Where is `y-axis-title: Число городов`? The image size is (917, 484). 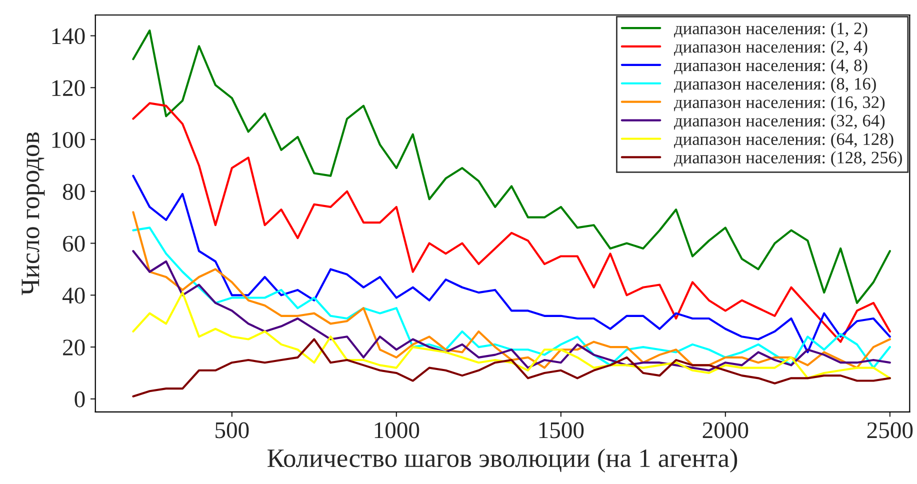
y-axis-title: Число городов is located at coordinates (33, 214).